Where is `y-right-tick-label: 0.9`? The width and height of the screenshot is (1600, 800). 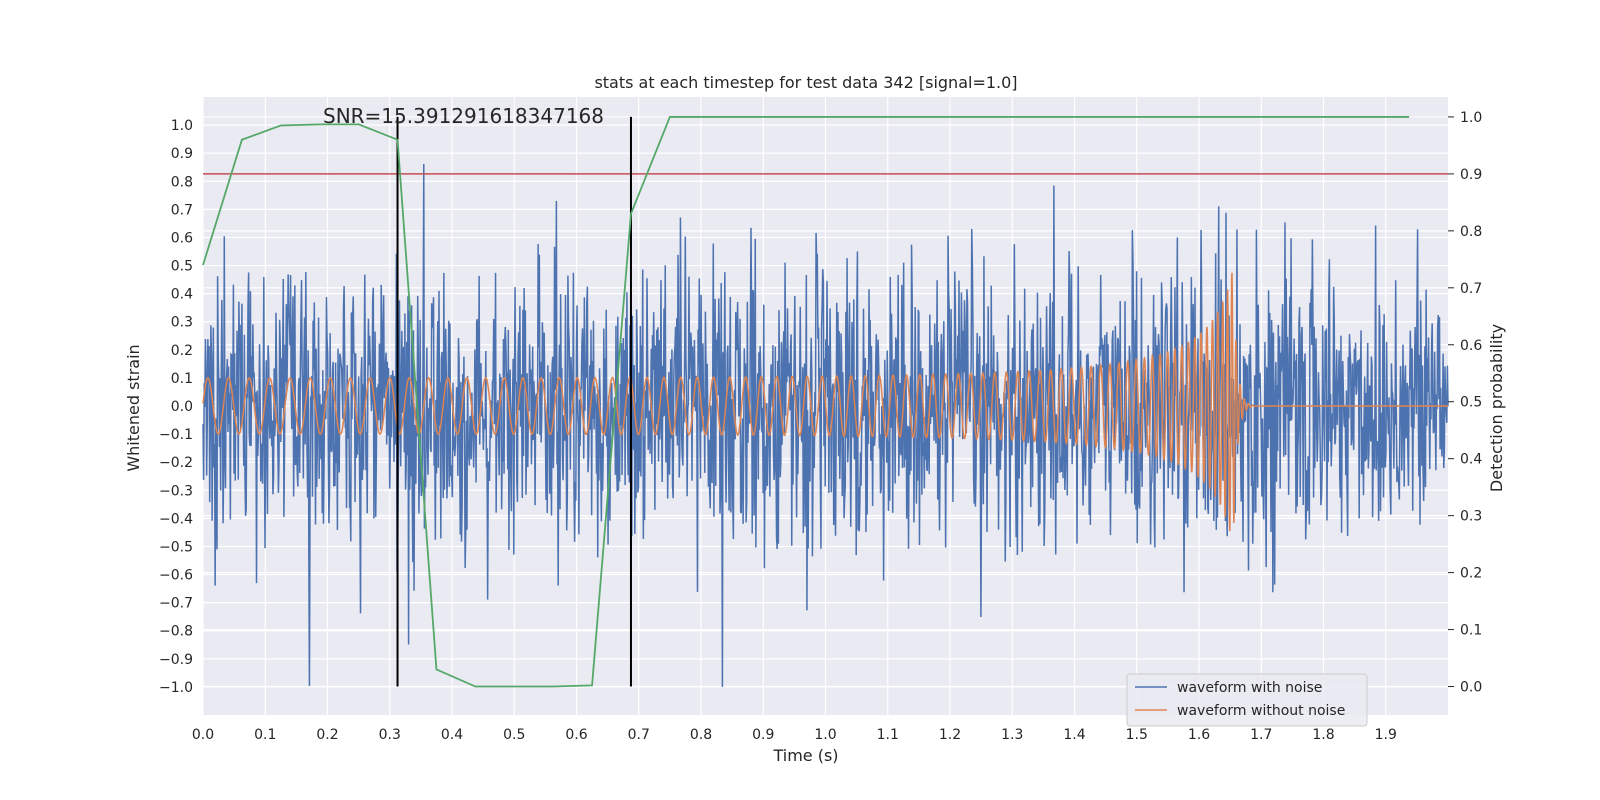 y-right-tick-label: 0.9 is located at coordinates (1471, 175).